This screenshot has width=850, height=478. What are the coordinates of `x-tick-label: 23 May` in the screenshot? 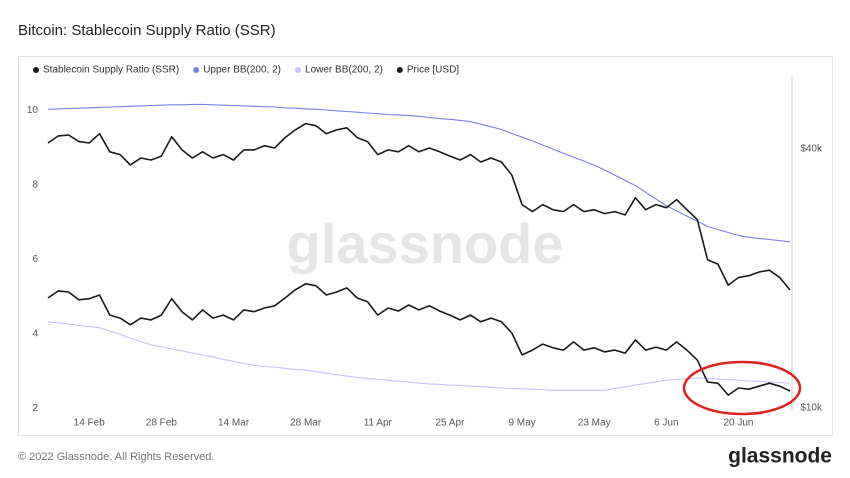 It's located at (594, 423).